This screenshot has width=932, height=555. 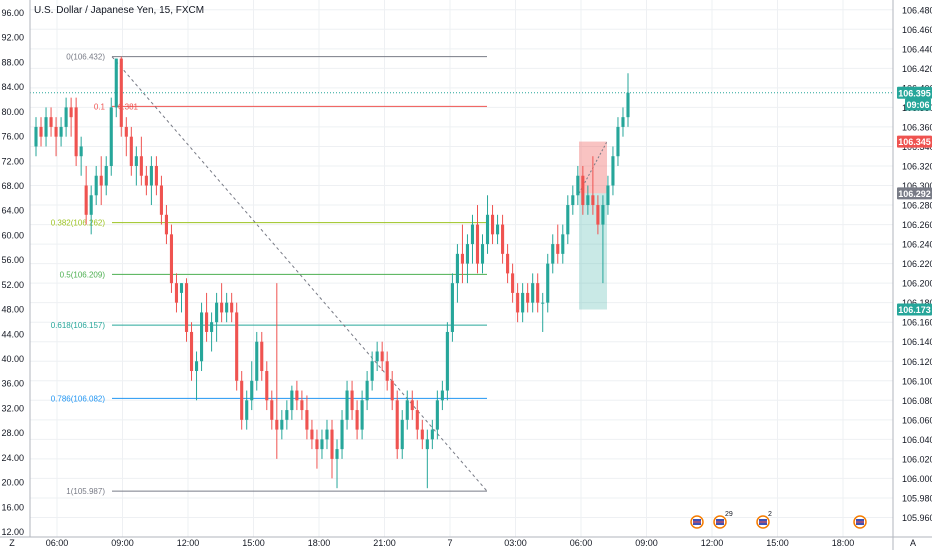 What do you see at coordinates (12, 543) in the screenshot?
I see `footer-left-label: Z` at bounding box center [12, 543].